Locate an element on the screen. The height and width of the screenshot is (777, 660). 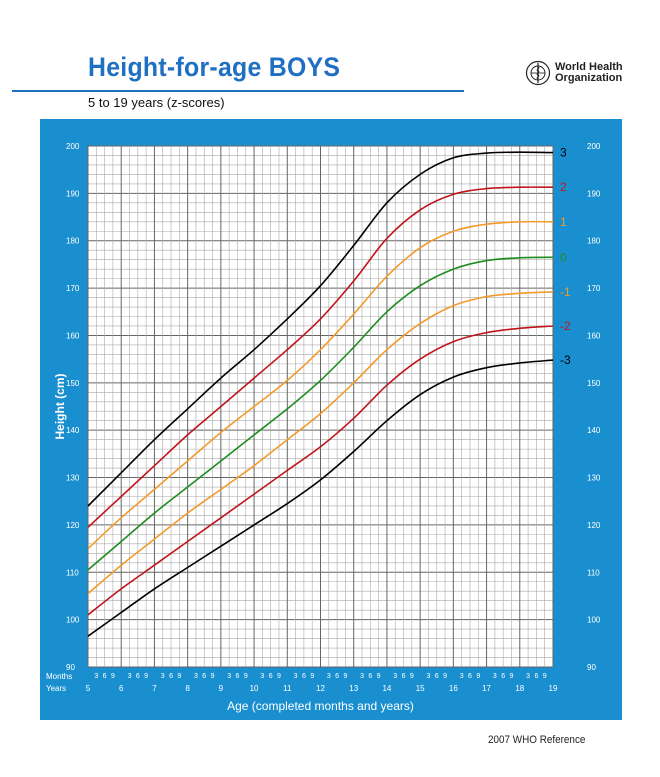
y-tick-label-left: 120 is located at coordinates (73, 525).